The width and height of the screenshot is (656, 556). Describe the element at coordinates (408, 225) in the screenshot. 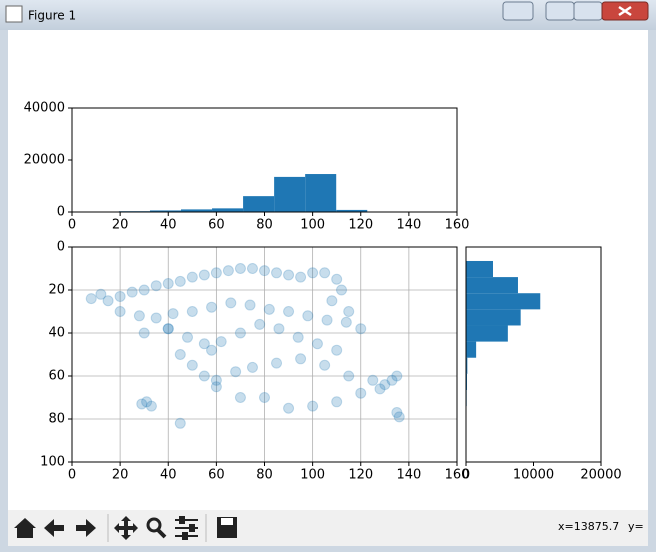

I see `x-tick-label: 140` at that location.